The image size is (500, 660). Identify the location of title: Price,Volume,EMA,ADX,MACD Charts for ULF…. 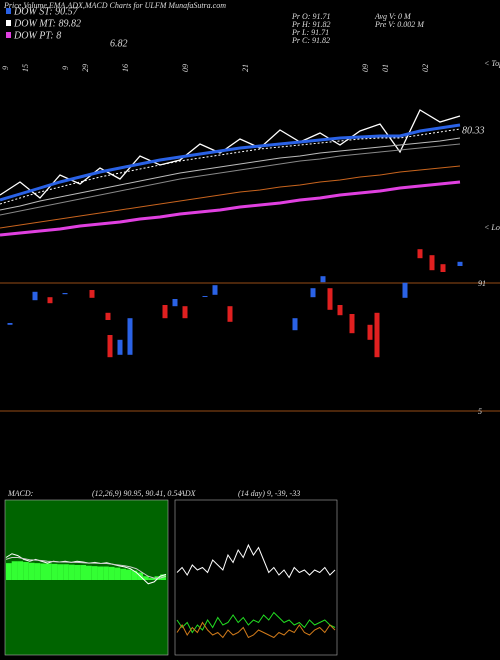
(114, 5).